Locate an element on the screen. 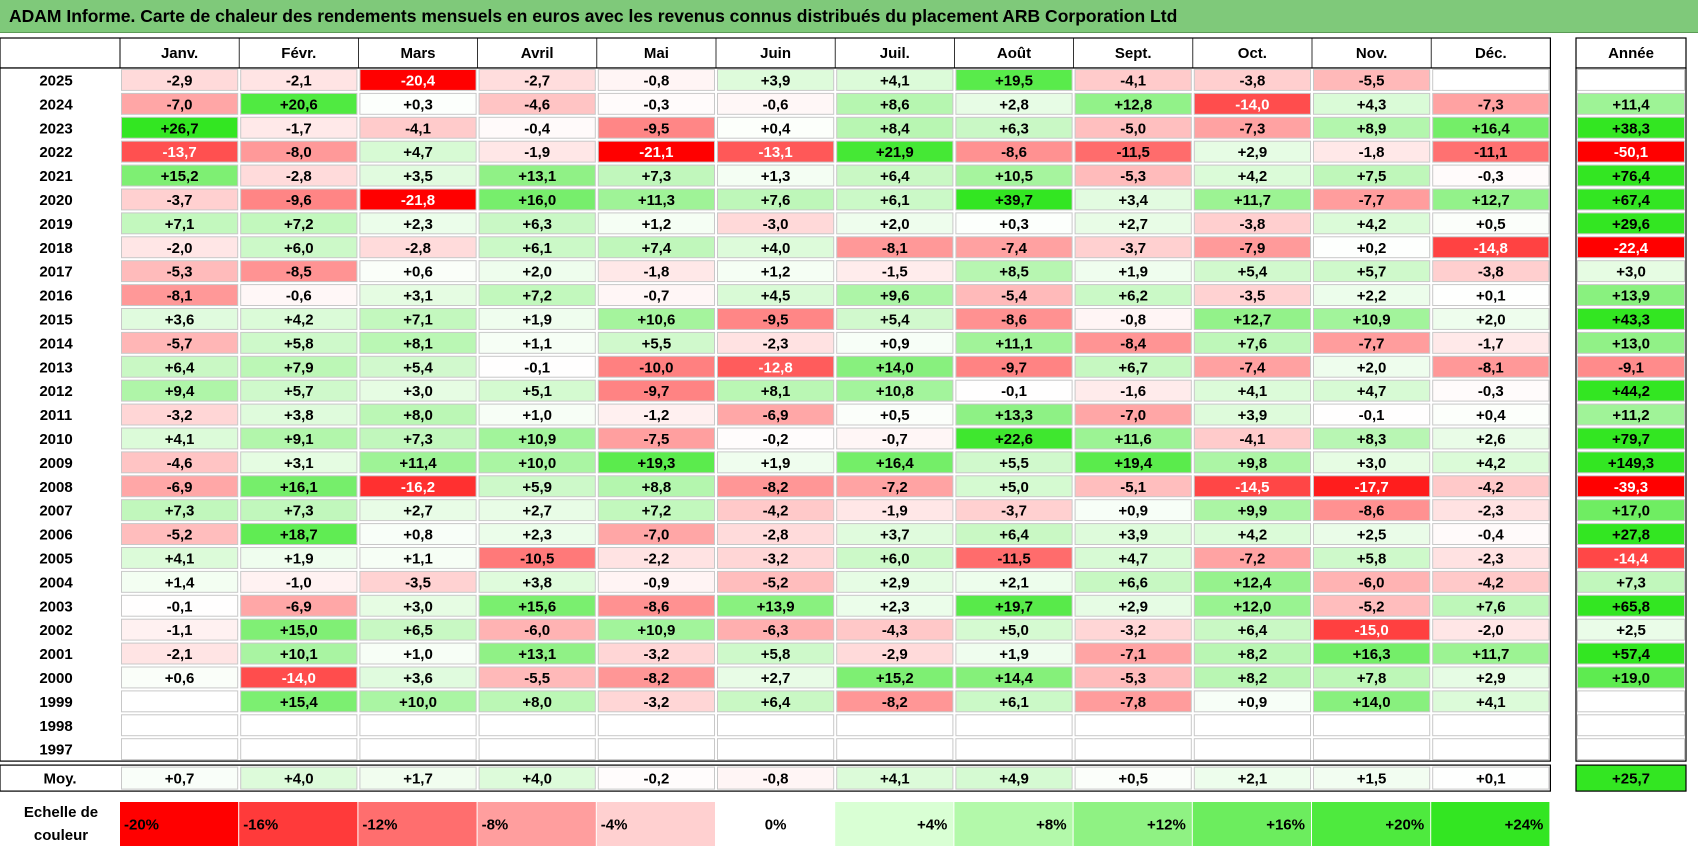  cell-value: +7,3 is located at coordinates (180, 511).